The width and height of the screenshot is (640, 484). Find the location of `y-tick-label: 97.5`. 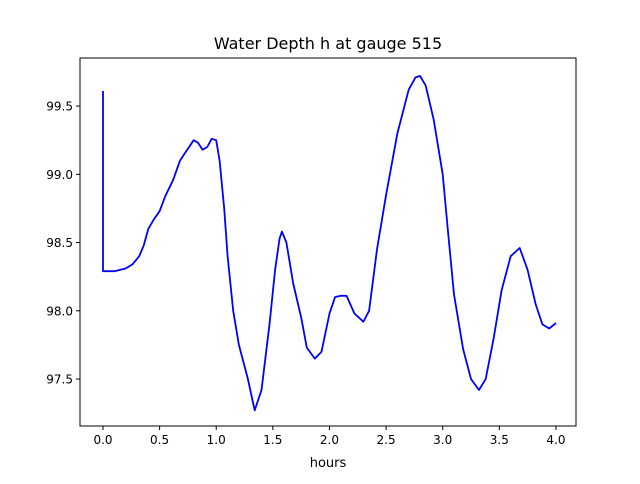

y-tick-label: 97.5 is located at coordinates (59, 380).